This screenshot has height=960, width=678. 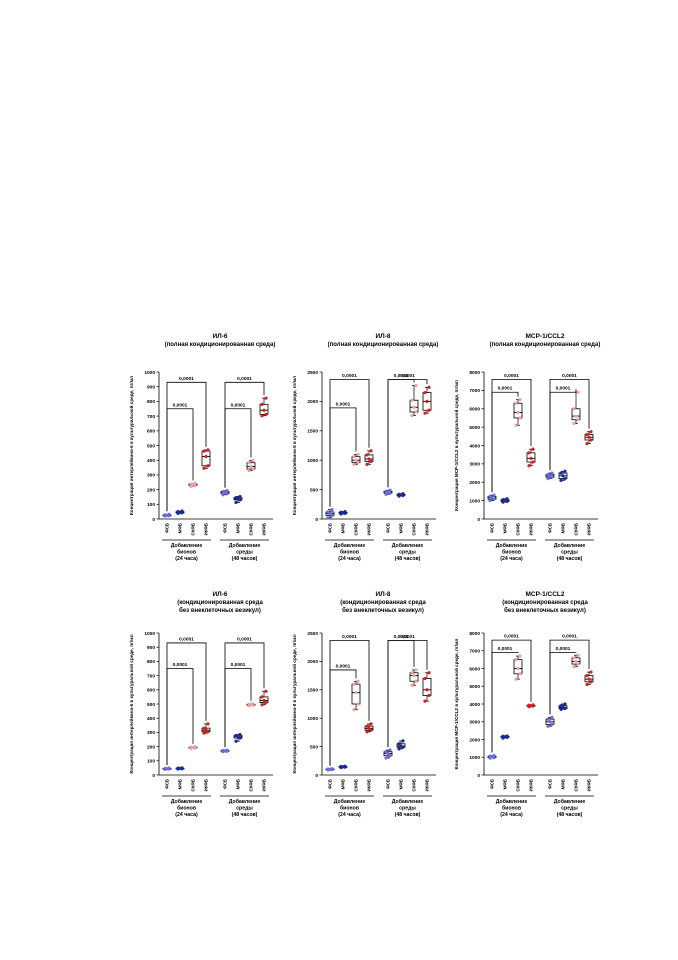 I want to click on y-tick-label: 8000, so click(x=474, y=373).